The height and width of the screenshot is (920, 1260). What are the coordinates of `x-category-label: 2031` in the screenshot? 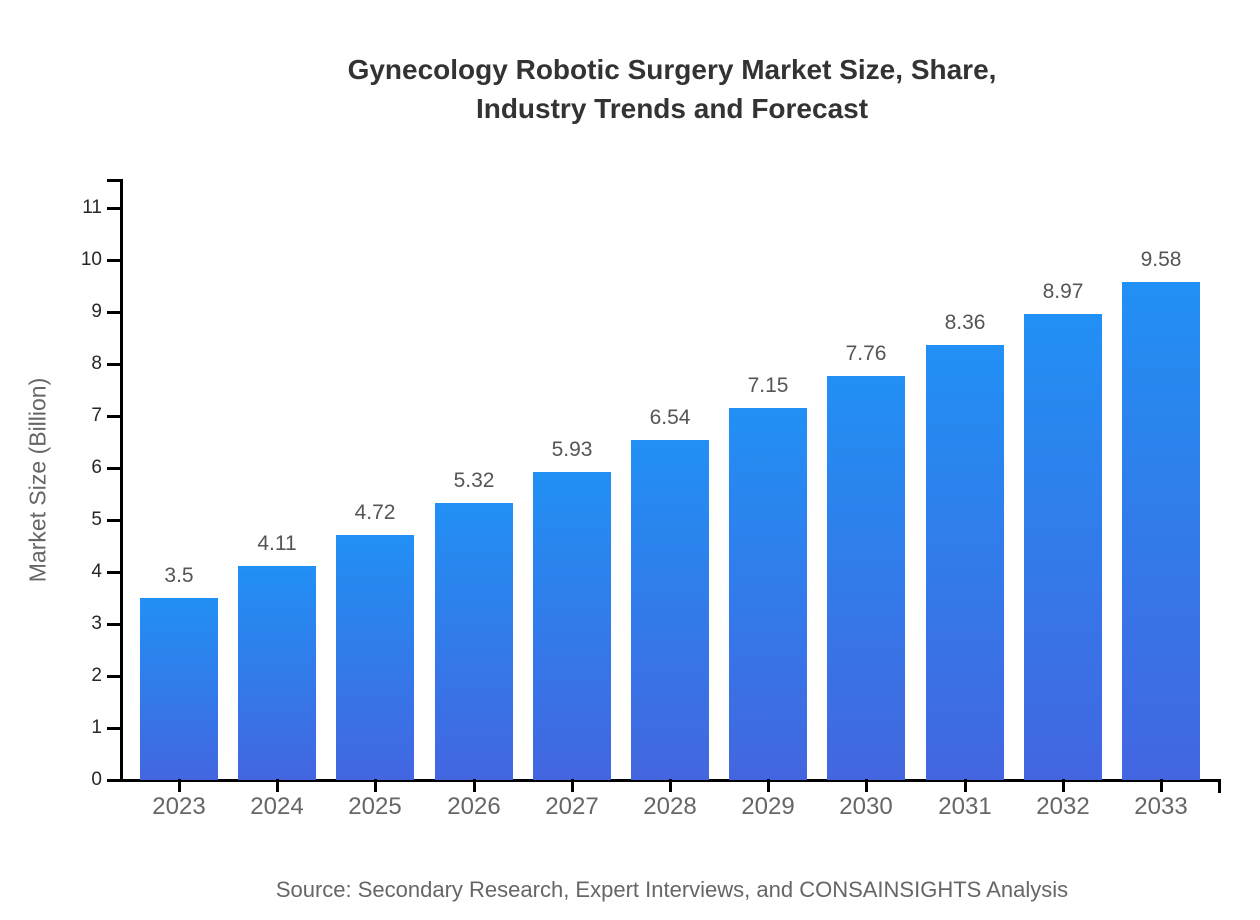 It's located at (965, 806).